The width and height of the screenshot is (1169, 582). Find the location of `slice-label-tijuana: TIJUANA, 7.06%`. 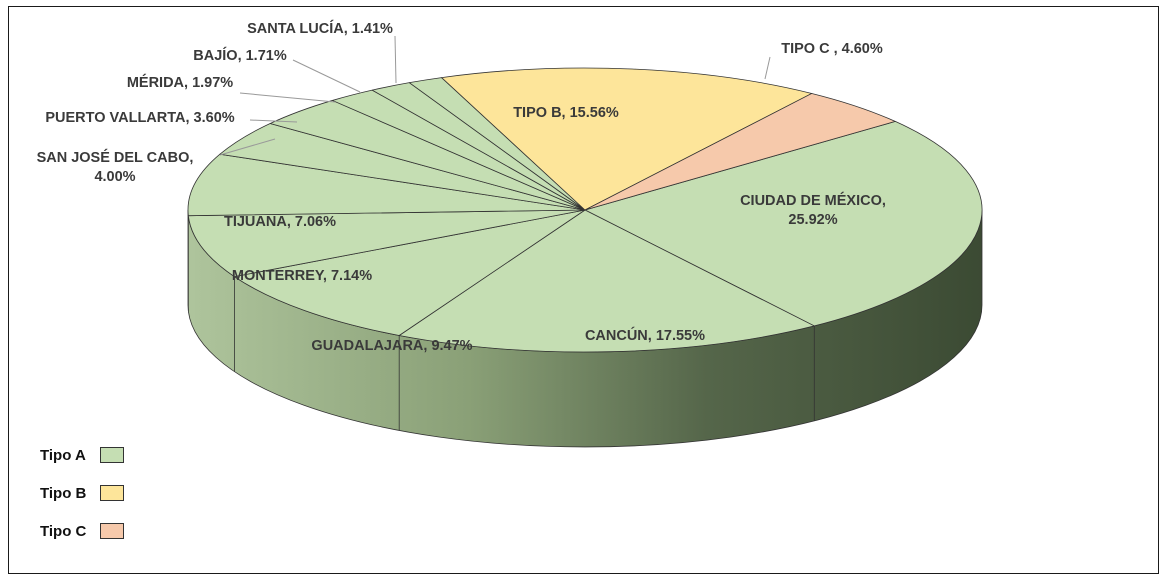

slice-label-tijuana: TIJUANA, 7.06% is located at coordinates (280, 222).